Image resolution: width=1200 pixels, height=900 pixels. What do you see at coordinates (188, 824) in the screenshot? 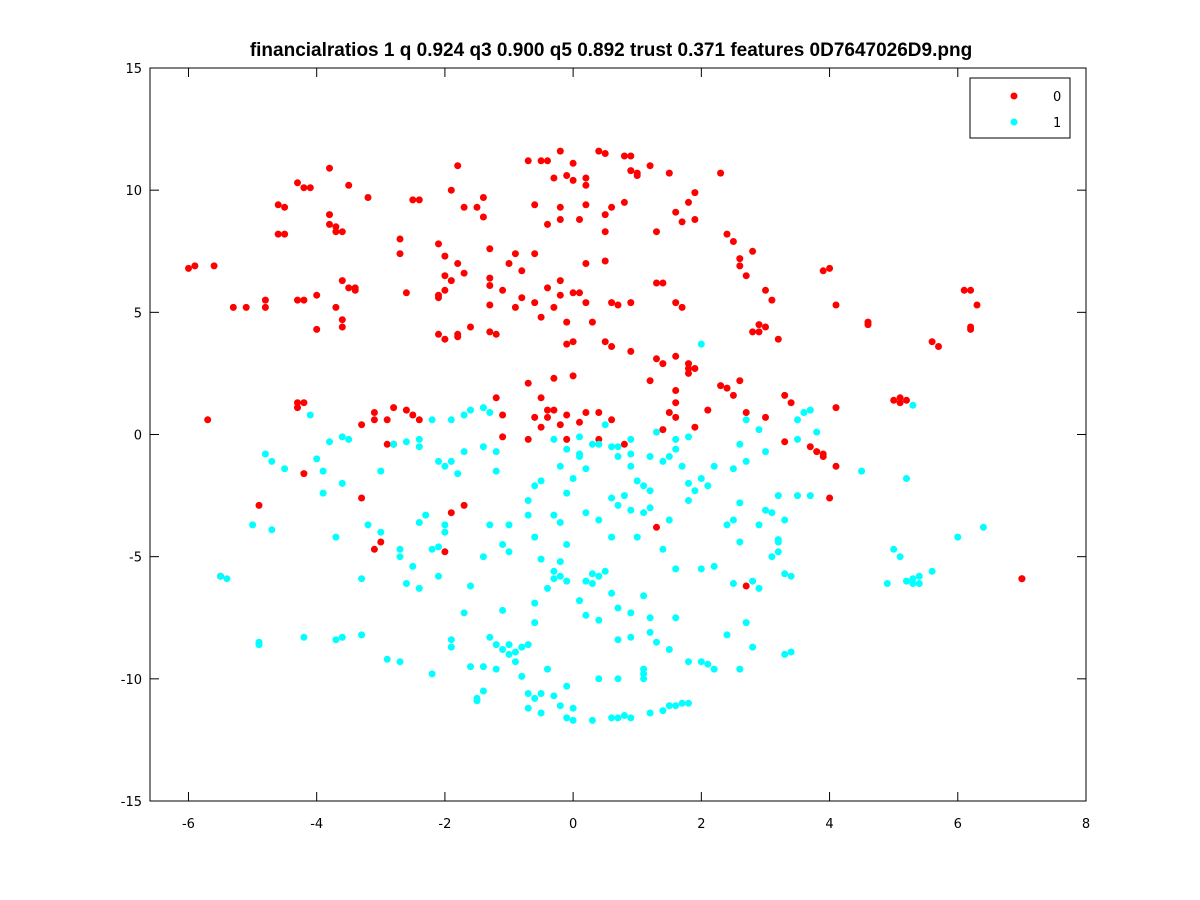
I see `x-tick-label: -6` at bounding box center [188, 824].